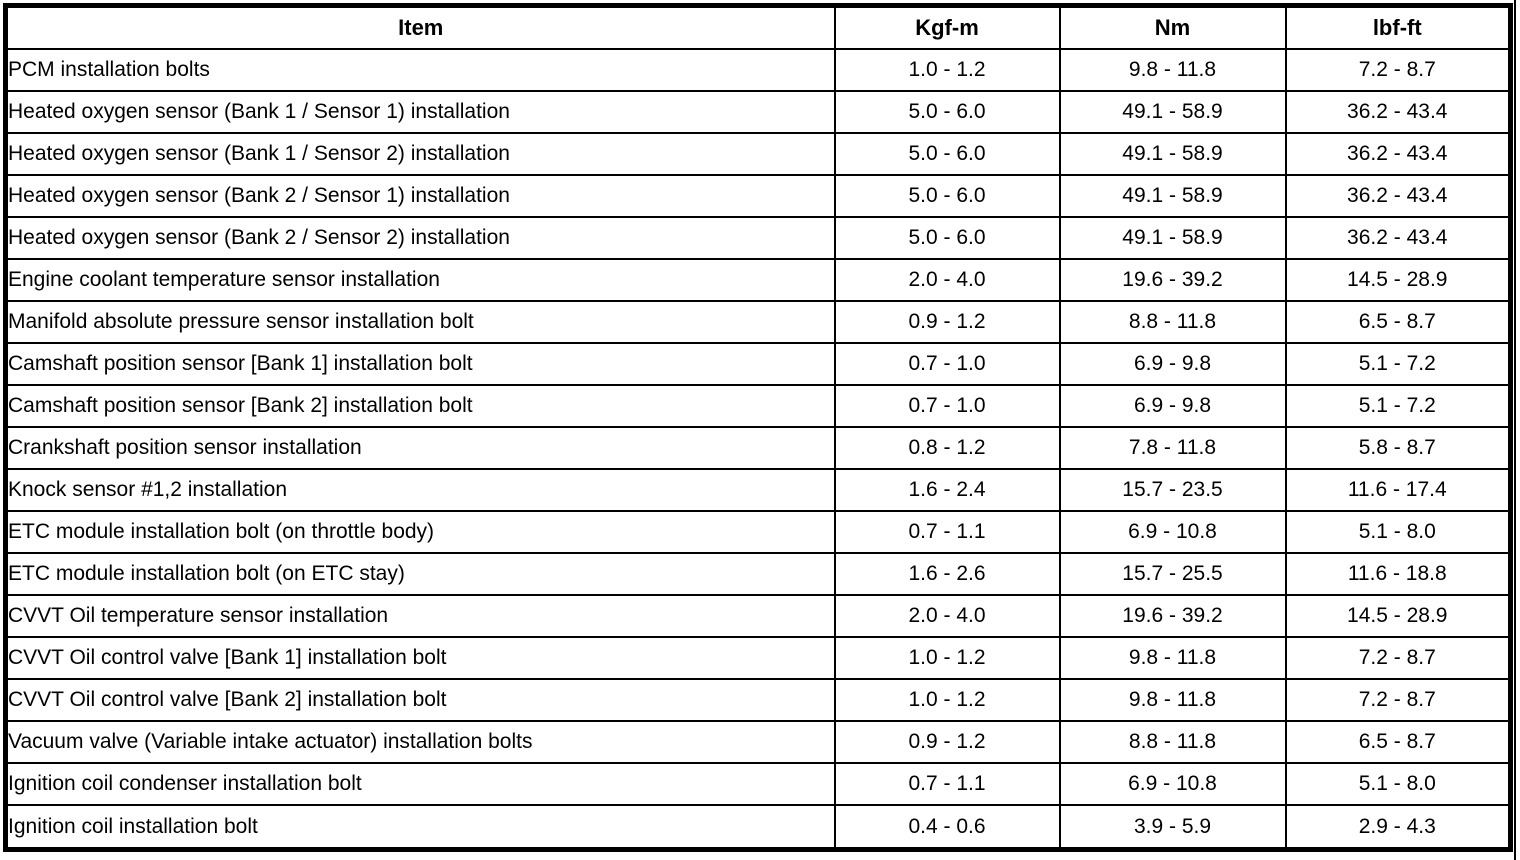  What do you see at coordinates (1398, 827) in the screenshot?
I see `value-cell: 2.9 - 4.3` at bounding box center [1398, 827].